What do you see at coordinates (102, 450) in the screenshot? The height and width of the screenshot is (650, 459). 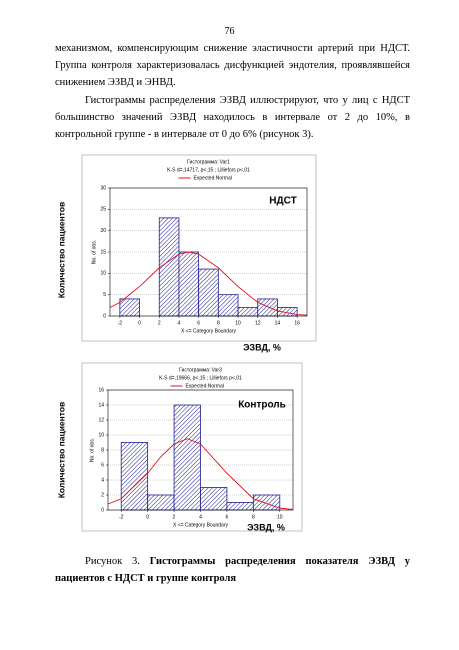 I see `y-tick-label: 8` at bounding box center [102, 450].